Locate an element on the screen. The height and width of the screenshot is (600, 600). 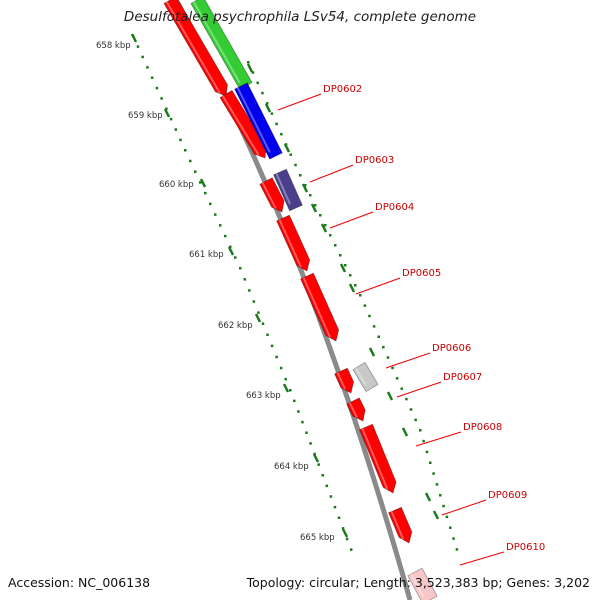
gene-arrow-dp0605 is located at coordinates (320, 307).